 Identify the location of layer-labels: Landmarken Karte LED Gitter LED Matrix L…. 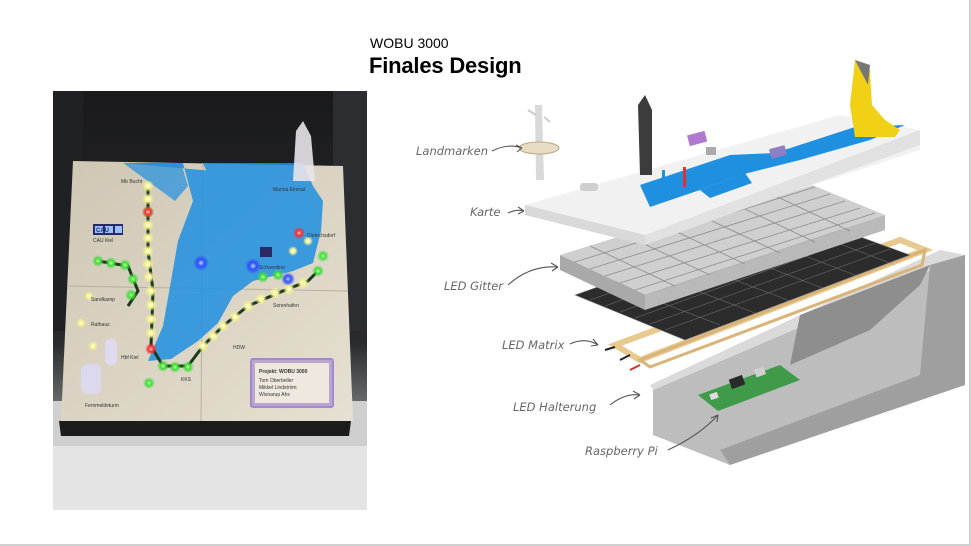
(537, 301).